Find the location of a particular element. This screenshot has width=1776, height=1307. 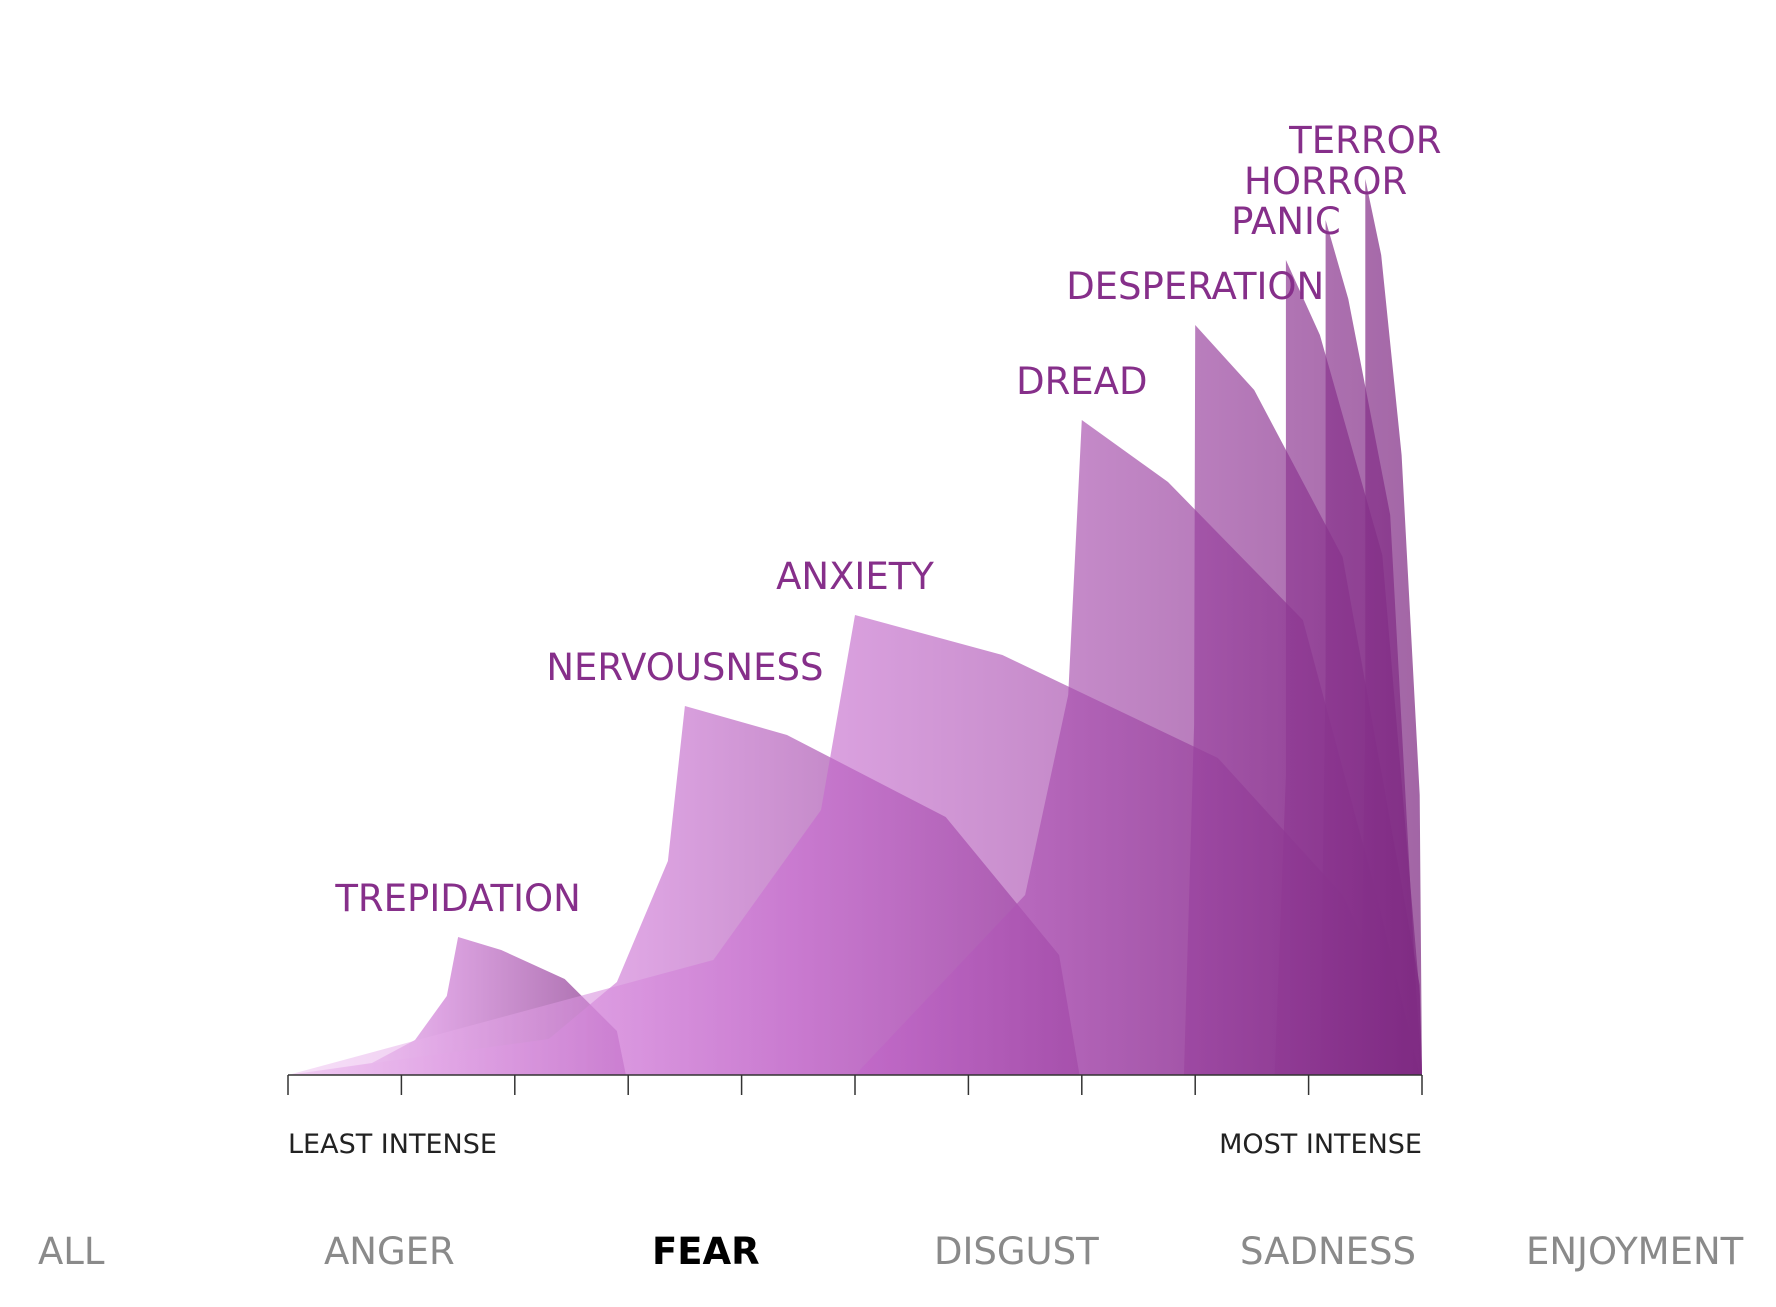

label-nervousness: NERVOUSNESS is located at coordinates (684, 667).